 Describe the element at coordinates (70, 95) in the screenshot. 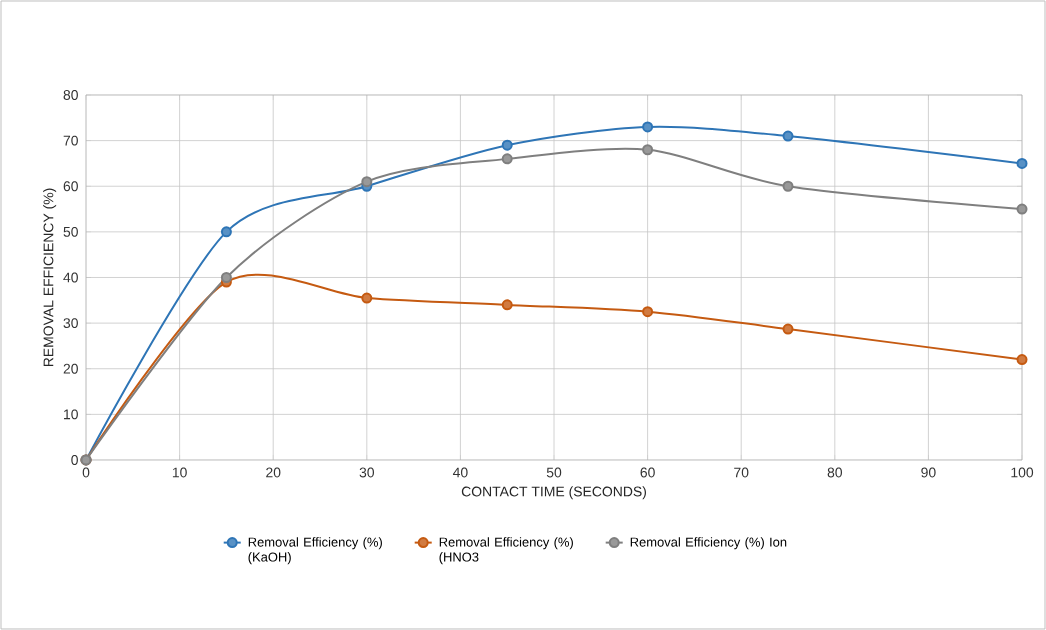

I see `y-tick-label: 80` at that location.